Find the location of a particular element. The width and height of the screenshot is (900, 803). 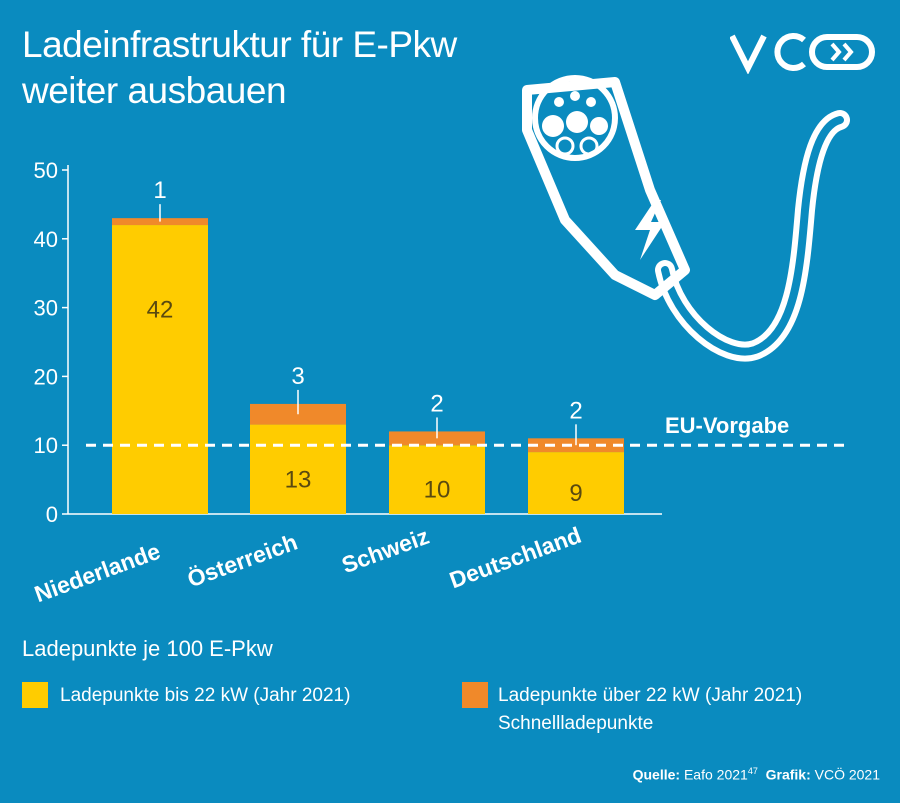

bar-value-slow-2: 10 is located at coordinates (437, 490).